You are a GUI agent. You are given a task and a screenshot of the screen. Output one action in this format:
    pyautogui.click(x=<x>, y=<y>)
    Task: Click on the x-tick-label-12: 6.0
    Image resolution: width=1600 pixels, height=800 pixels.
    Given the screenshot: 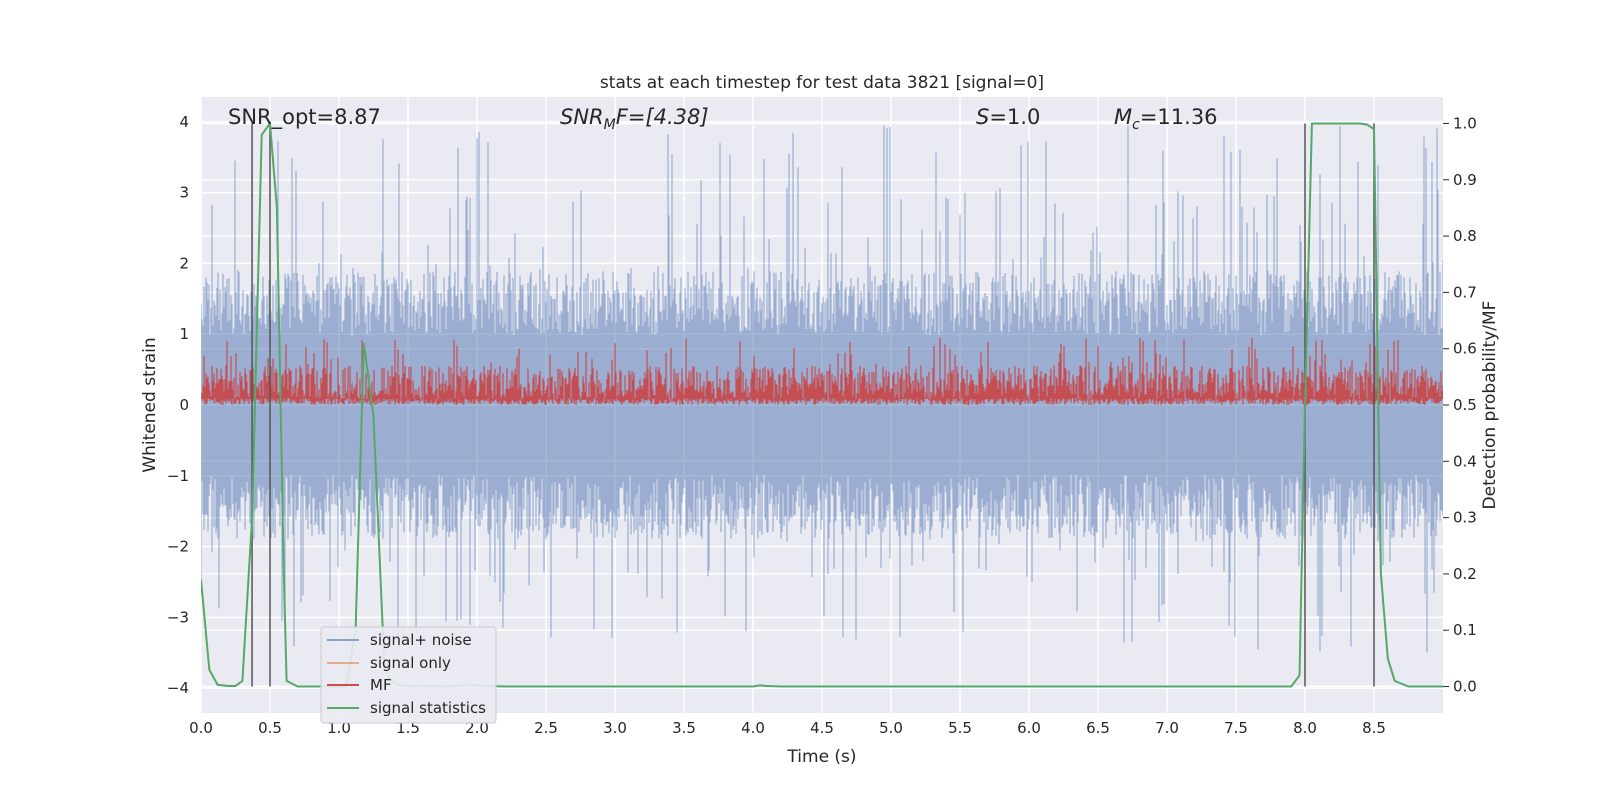 What is the action you would take?
    pyautogui.click(x=1029, y=728)
    